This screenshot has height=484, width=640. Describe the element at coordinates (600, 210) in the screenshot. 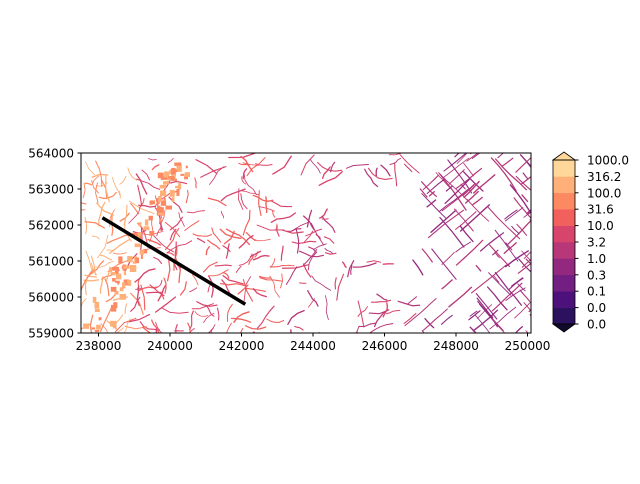

I see `colorbar-tick-label: 31.6` at that location.